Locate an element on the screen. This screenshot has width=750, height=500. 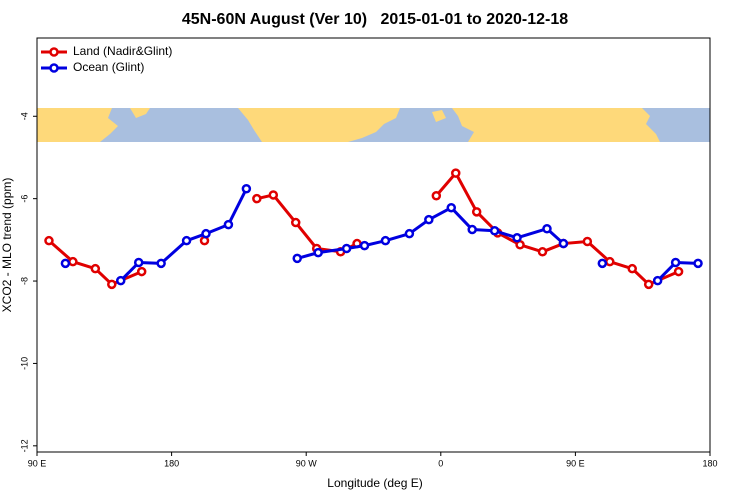
legend-label: Land (Nadir&Glint) is located at coordinates (122, 51).